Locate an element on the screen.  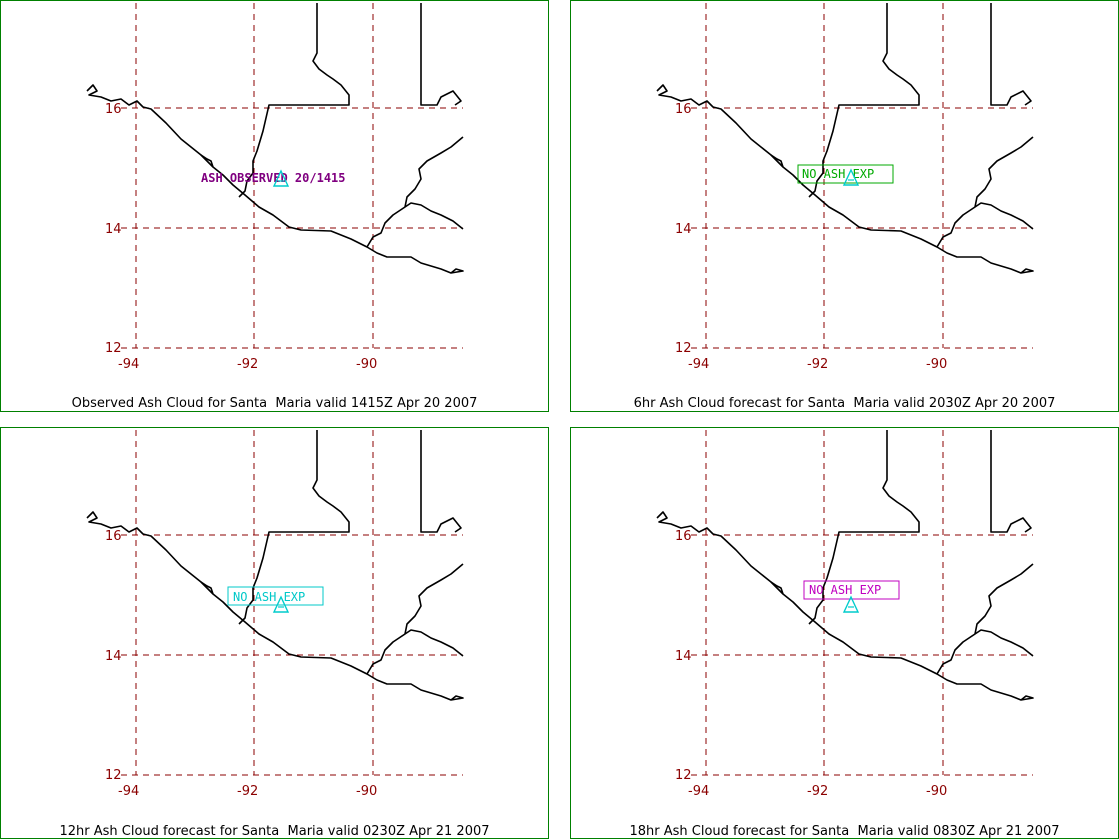
map-svg: 16 14 12-94 -92 -90 ASH OBSERVED 20/1415 is located at coordinates (275, 187).